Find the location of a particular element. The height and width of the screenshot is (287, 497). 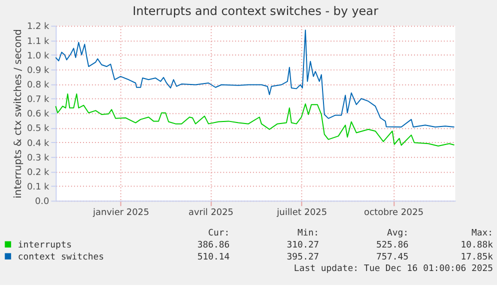

text: Min: is located at coordinates (309, 233).